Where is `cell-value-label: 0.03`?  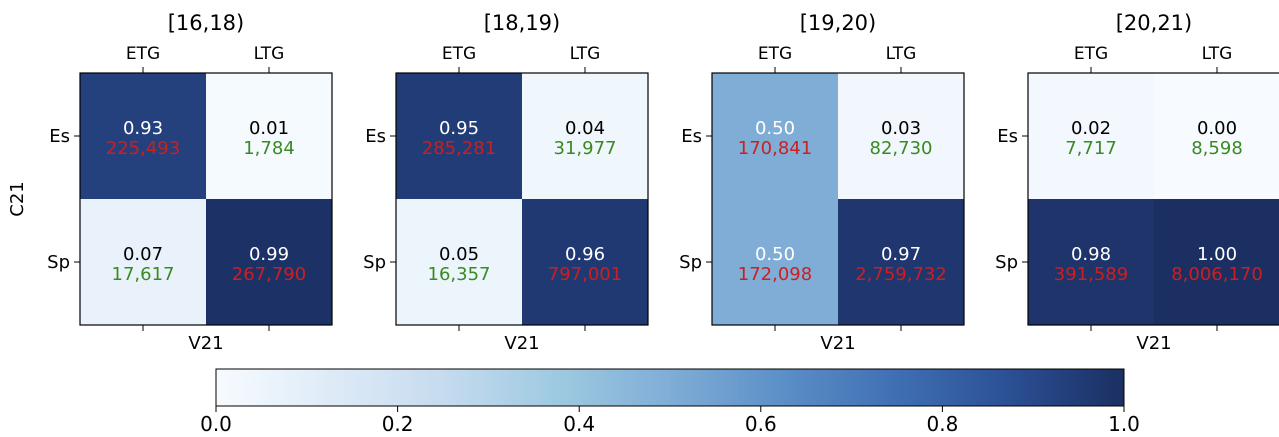
cell-value-label: 0.03 is located at coordinates (901, 128).